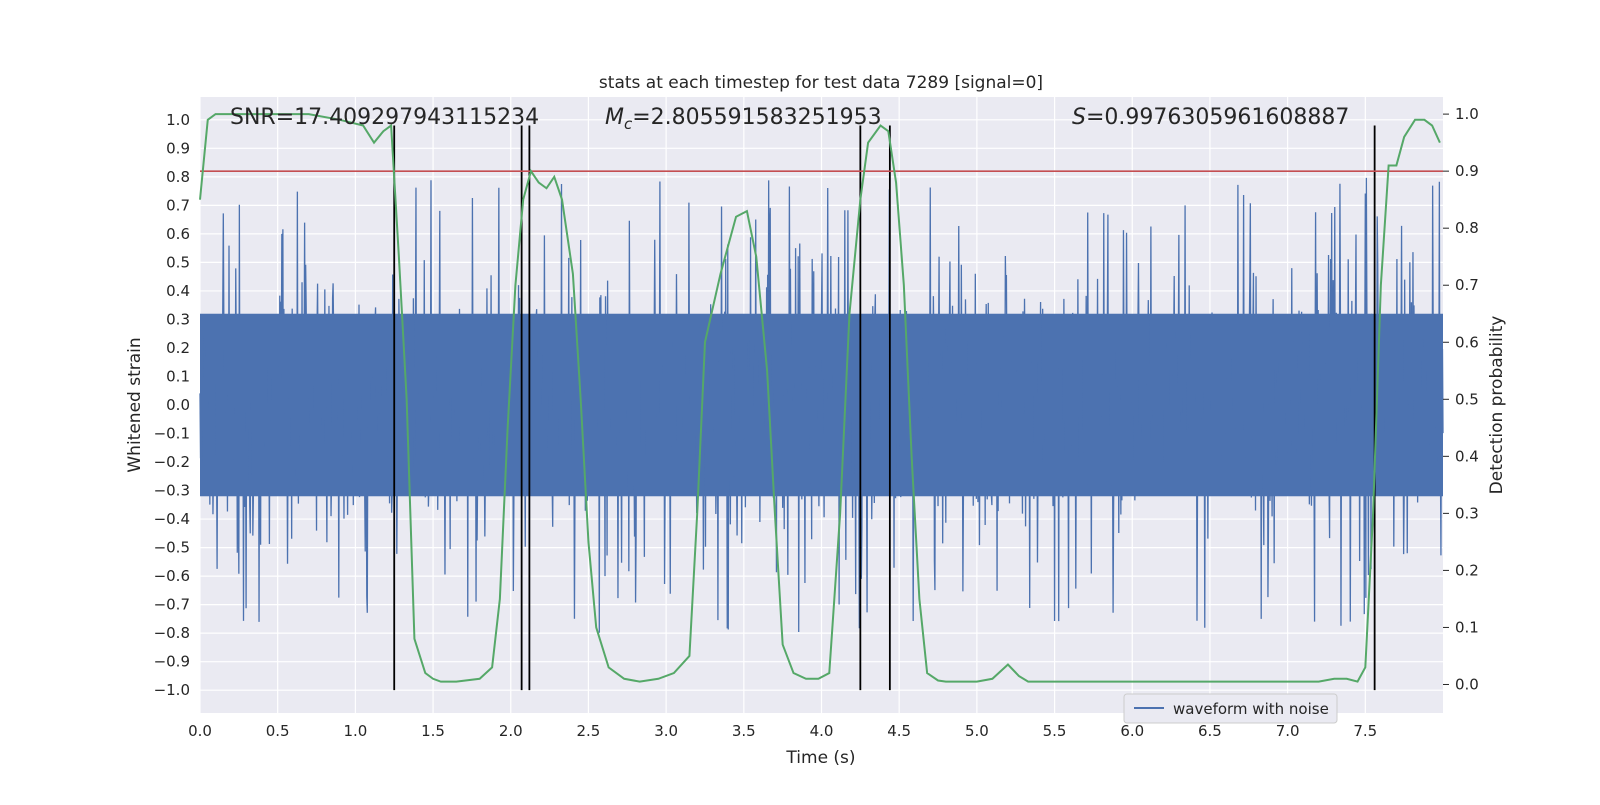  I want to click on score-annotation: S=0.9976305961608887, so click(1210, 117).